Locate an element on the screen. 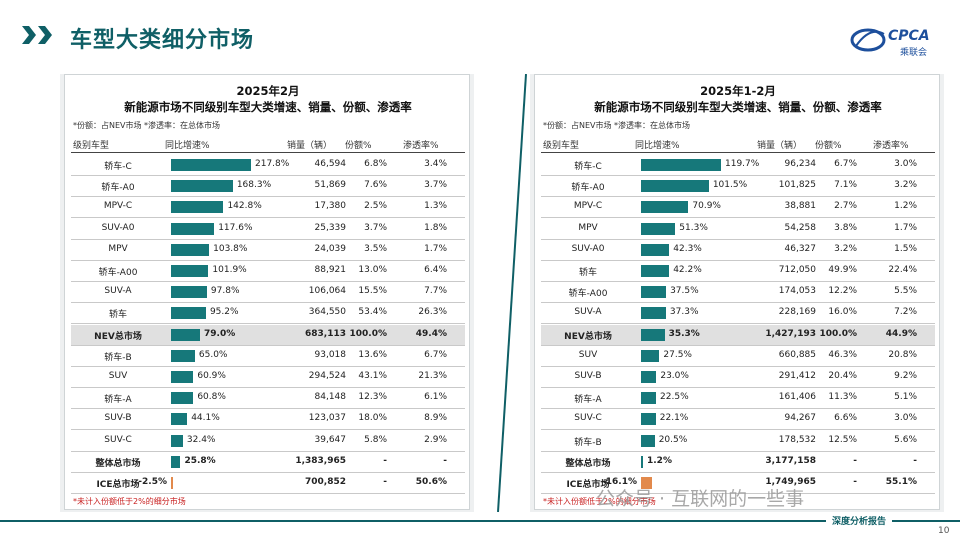 Image resolution: width=960 pixels, height=540 pixels. header: 车型大类细分市场 CPCA 乘联会 is located at coordinates (480, 31).